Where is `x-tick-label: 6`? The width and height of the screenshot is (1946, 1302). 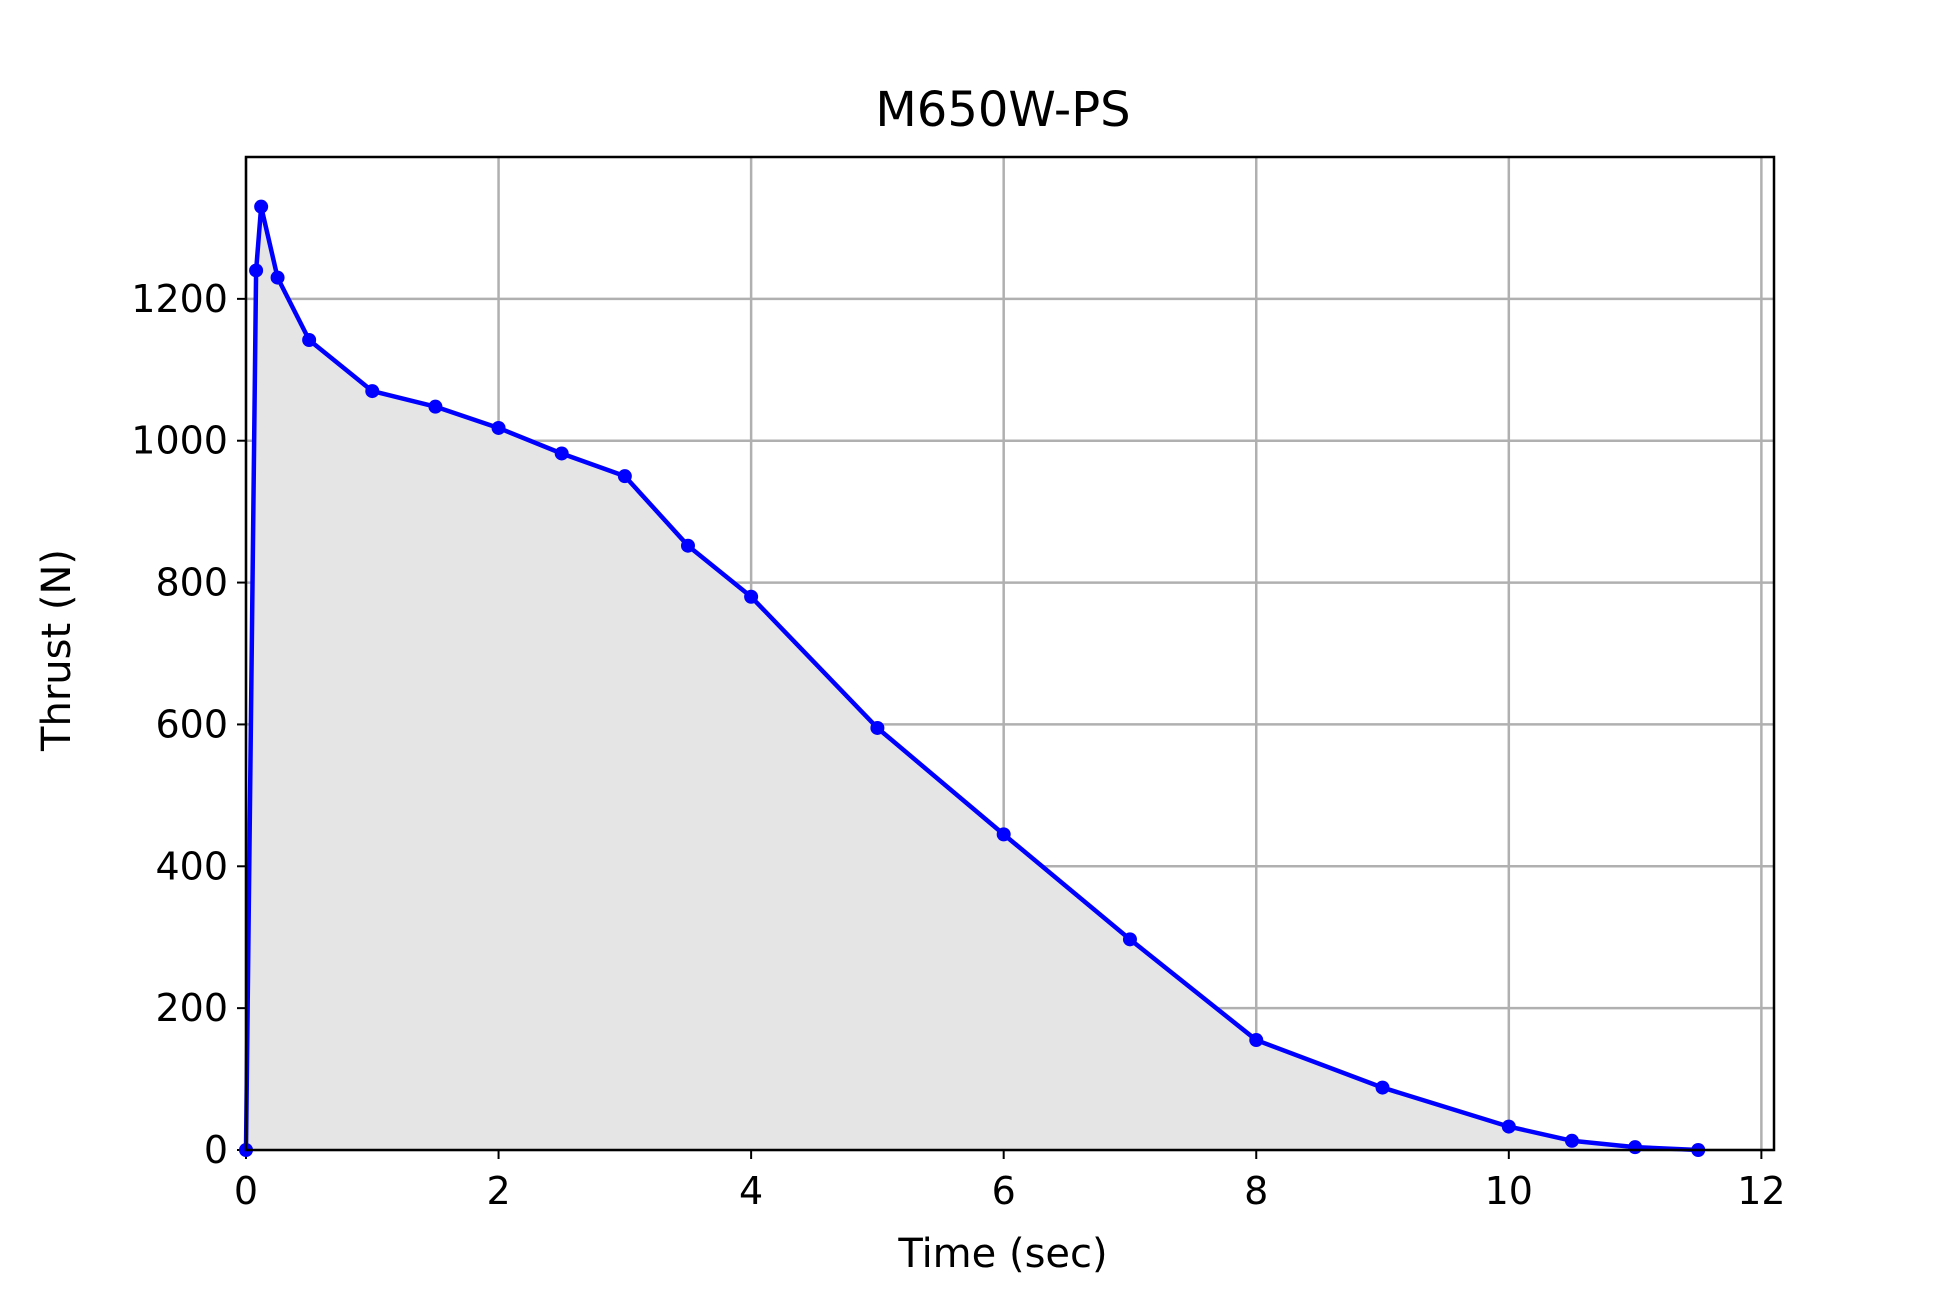 x-tick-label: 6 is located at coordinates (1004, 1191).